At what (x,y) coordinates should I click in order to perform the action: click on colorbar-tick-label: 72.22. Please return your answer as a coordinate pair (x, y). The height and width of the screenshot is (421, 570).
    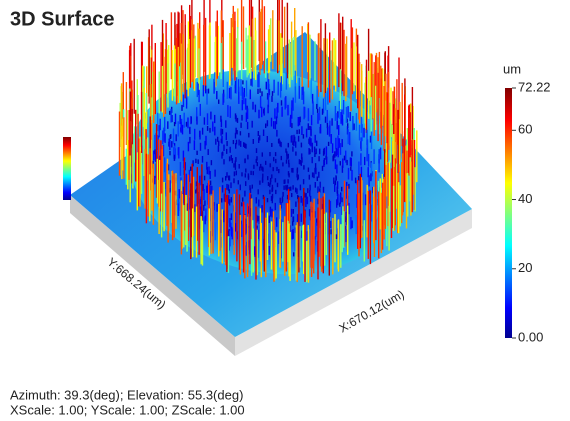
    Looking at the image, I should click on (534, 86).